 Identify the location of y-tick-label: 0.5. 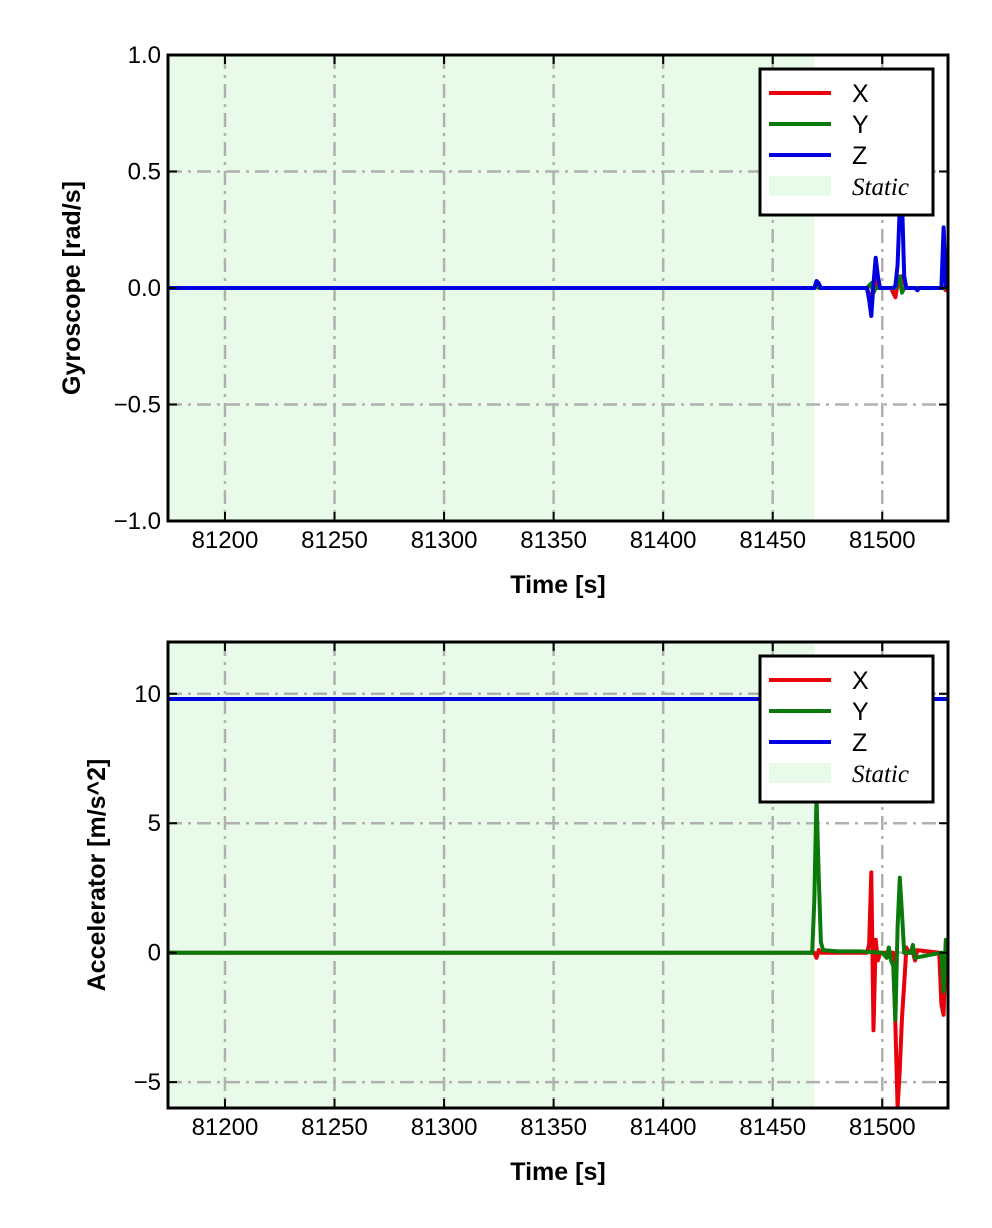
(144, 172).